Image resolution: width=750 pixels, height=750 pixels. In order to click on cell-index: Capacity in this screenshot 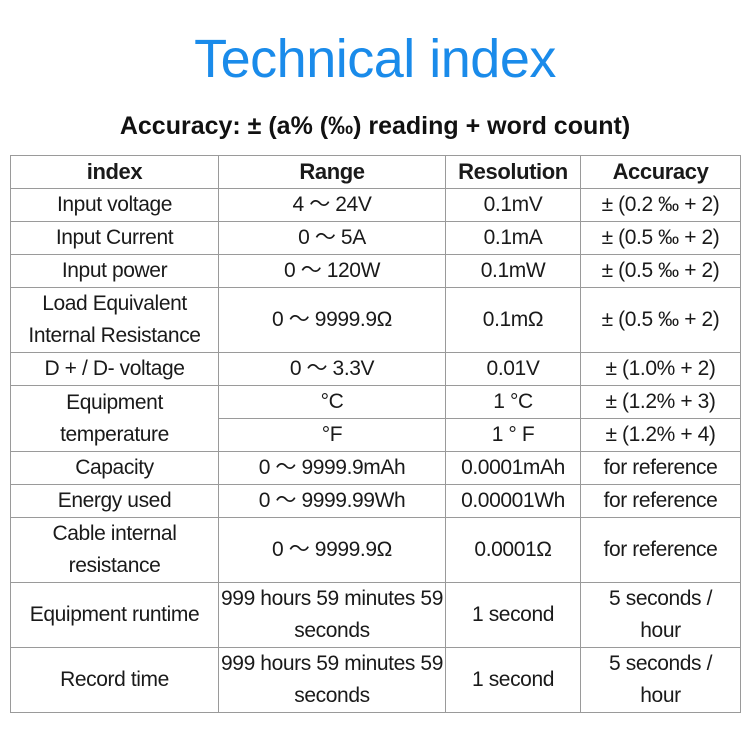, I will do `click(114, 468)`.